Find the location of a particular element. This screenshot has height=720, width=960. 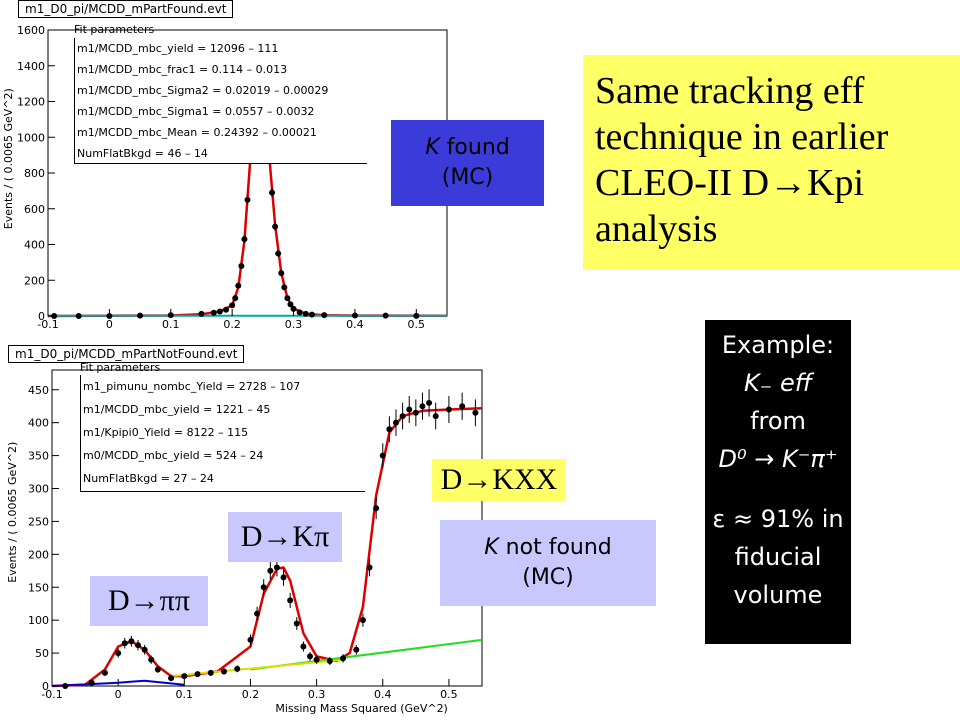

background-curve is located at coordinates (118, 683).